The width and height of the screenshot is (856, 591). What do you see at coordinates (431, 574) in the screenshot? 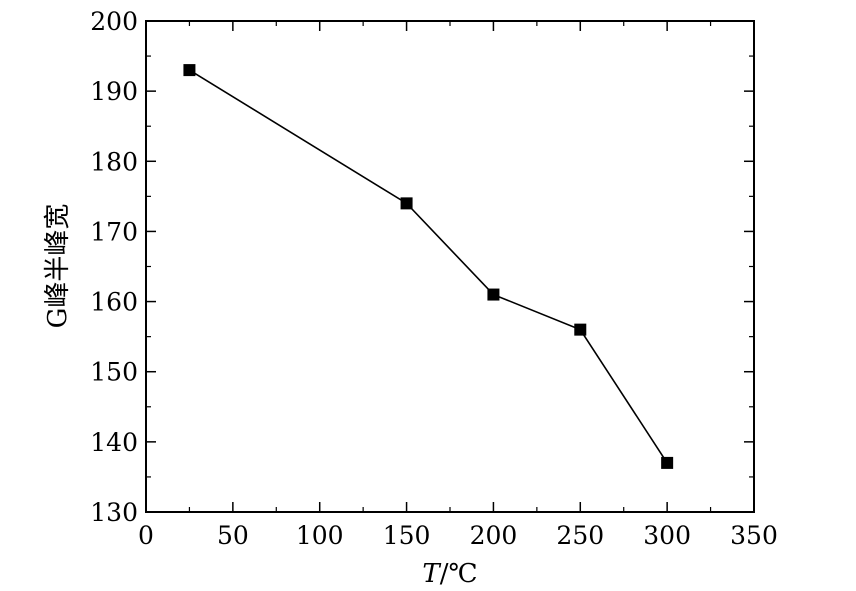
I see `x-axis-title-var: T` at bounding box center [431, 574].